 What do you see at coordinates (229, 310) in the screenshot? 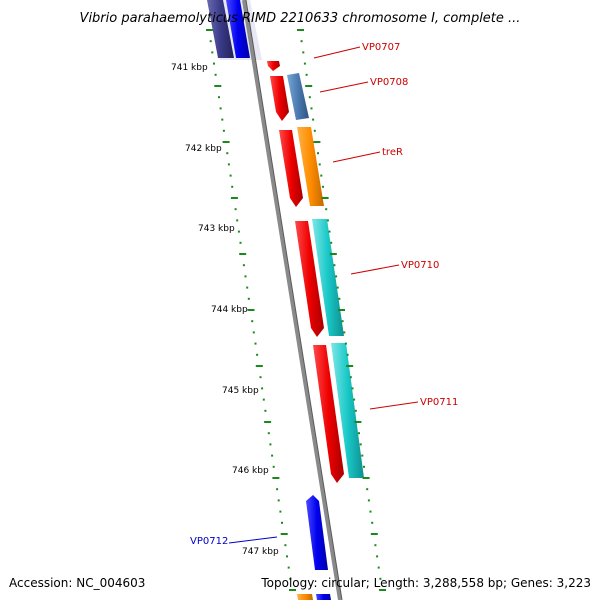
I see `kbp-label: 744 kbp` at bounding box center [229, 310].